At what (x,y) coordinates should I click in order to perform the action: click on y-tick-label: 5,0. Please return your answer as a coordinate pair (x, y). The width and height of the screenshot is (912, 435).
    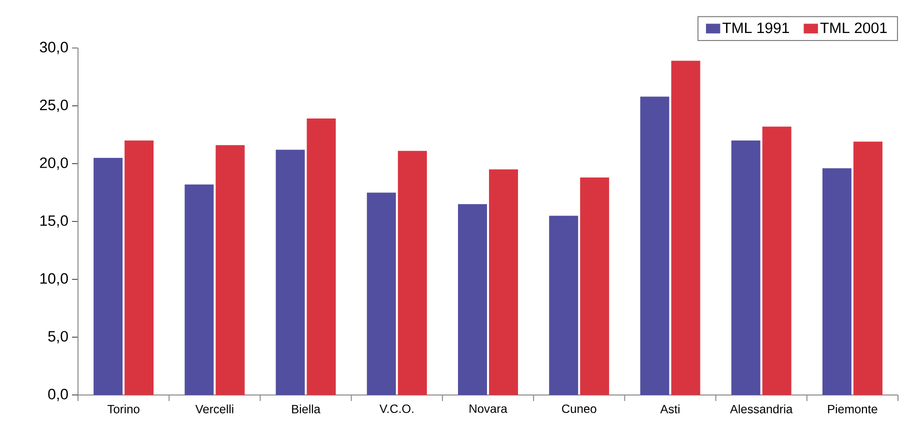
    Looking at the image, I should click on (58, 337).